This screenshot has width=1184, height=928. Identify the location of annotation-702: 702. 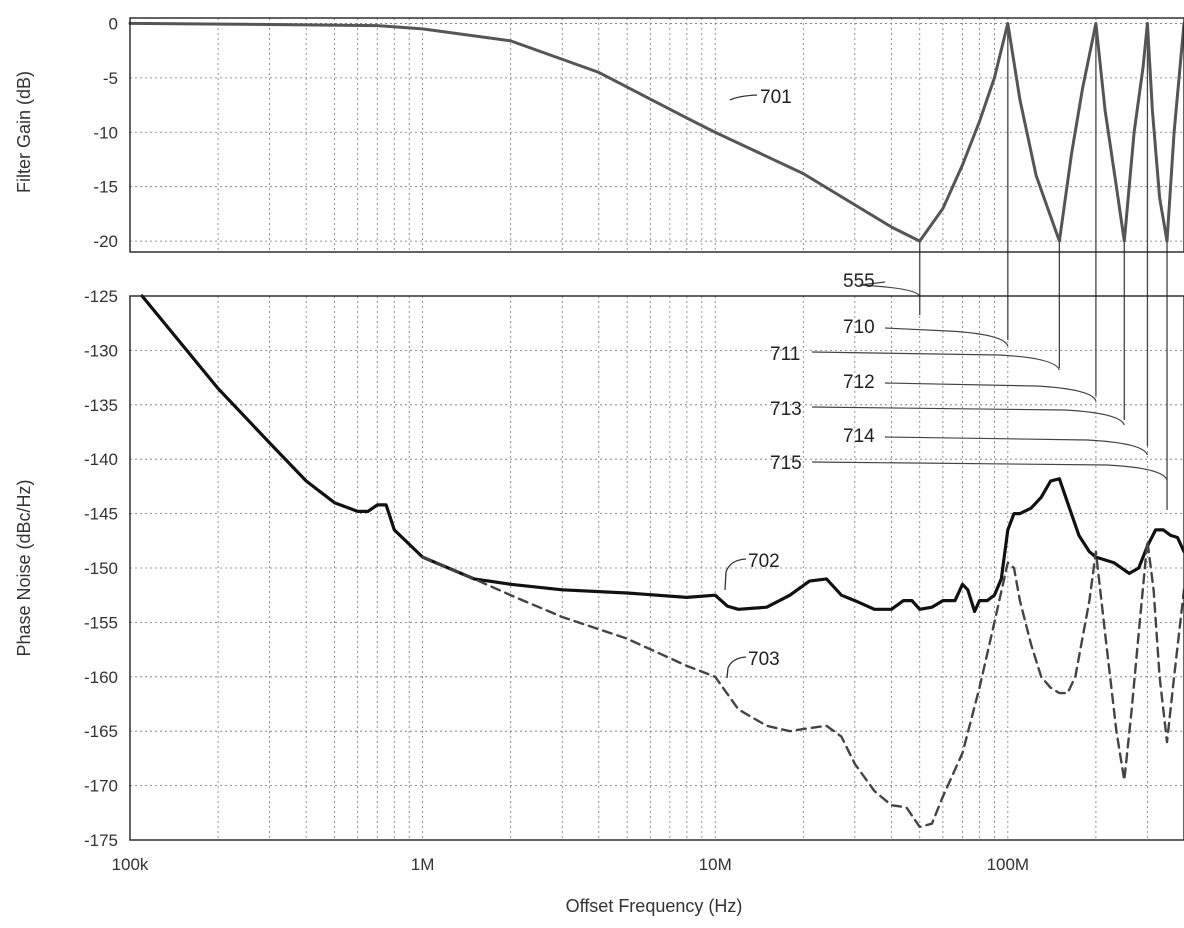
(764, 561).